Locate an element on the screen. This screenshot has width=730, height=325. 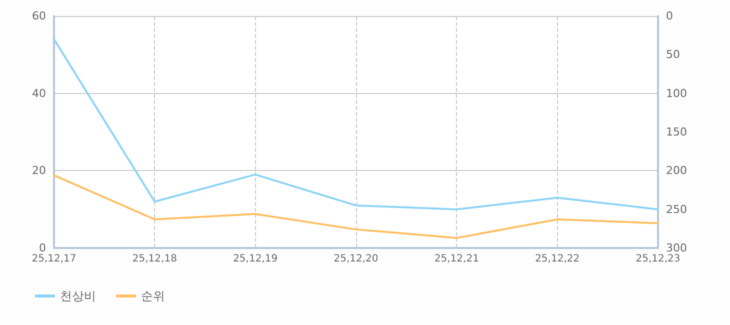
y-tick-label: 0 is located at coordinates (42, 248).